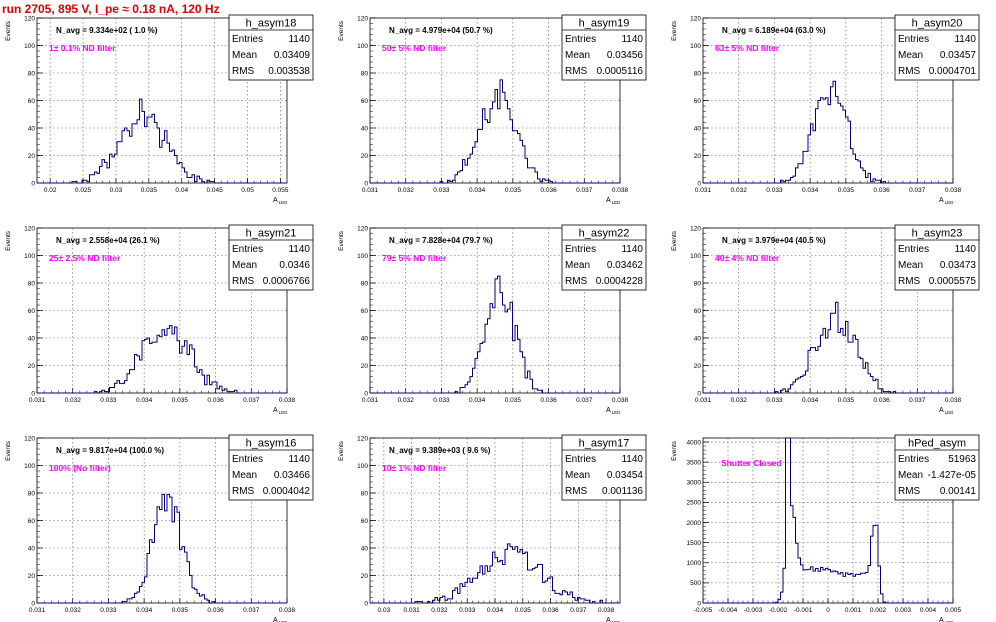  Describe the element at coordinates (903, 610) in the screenshot. I see `x-tick-label: 0.003` at that location.